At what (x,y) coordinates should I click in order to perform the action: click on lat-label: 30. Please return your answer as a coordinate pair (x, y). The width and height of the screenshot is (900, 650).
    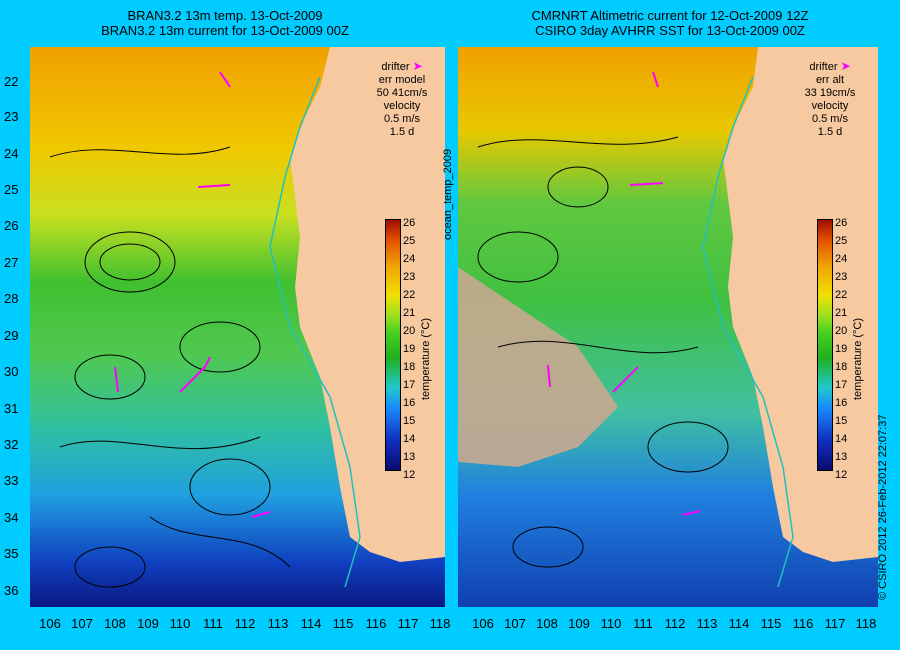
    Looking at the image, I should click on (11, 371).